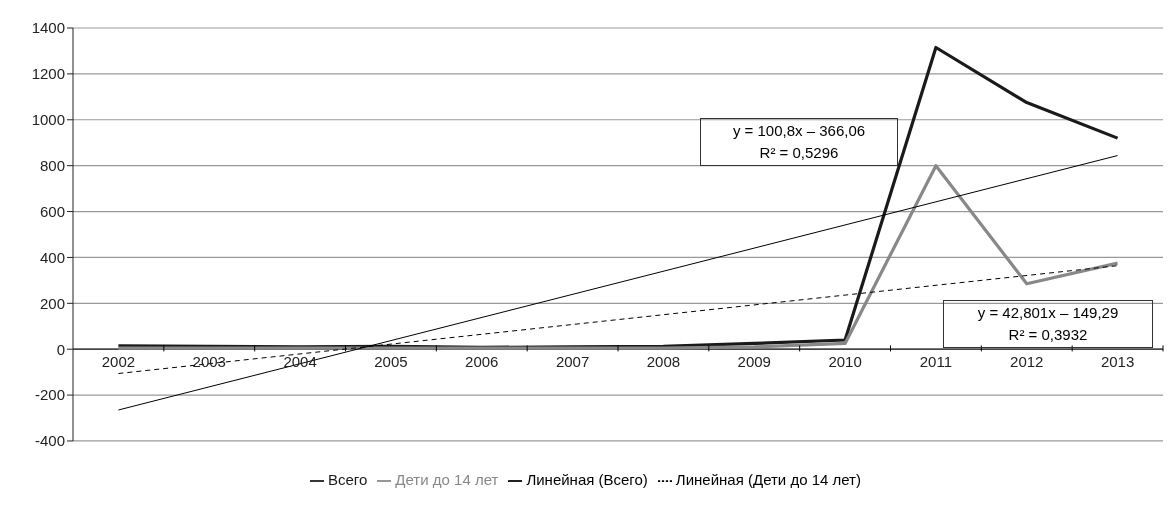 This screenshot has height=528, width=1171. I want to click on x-tick-label: 2008, so click(663, 362).